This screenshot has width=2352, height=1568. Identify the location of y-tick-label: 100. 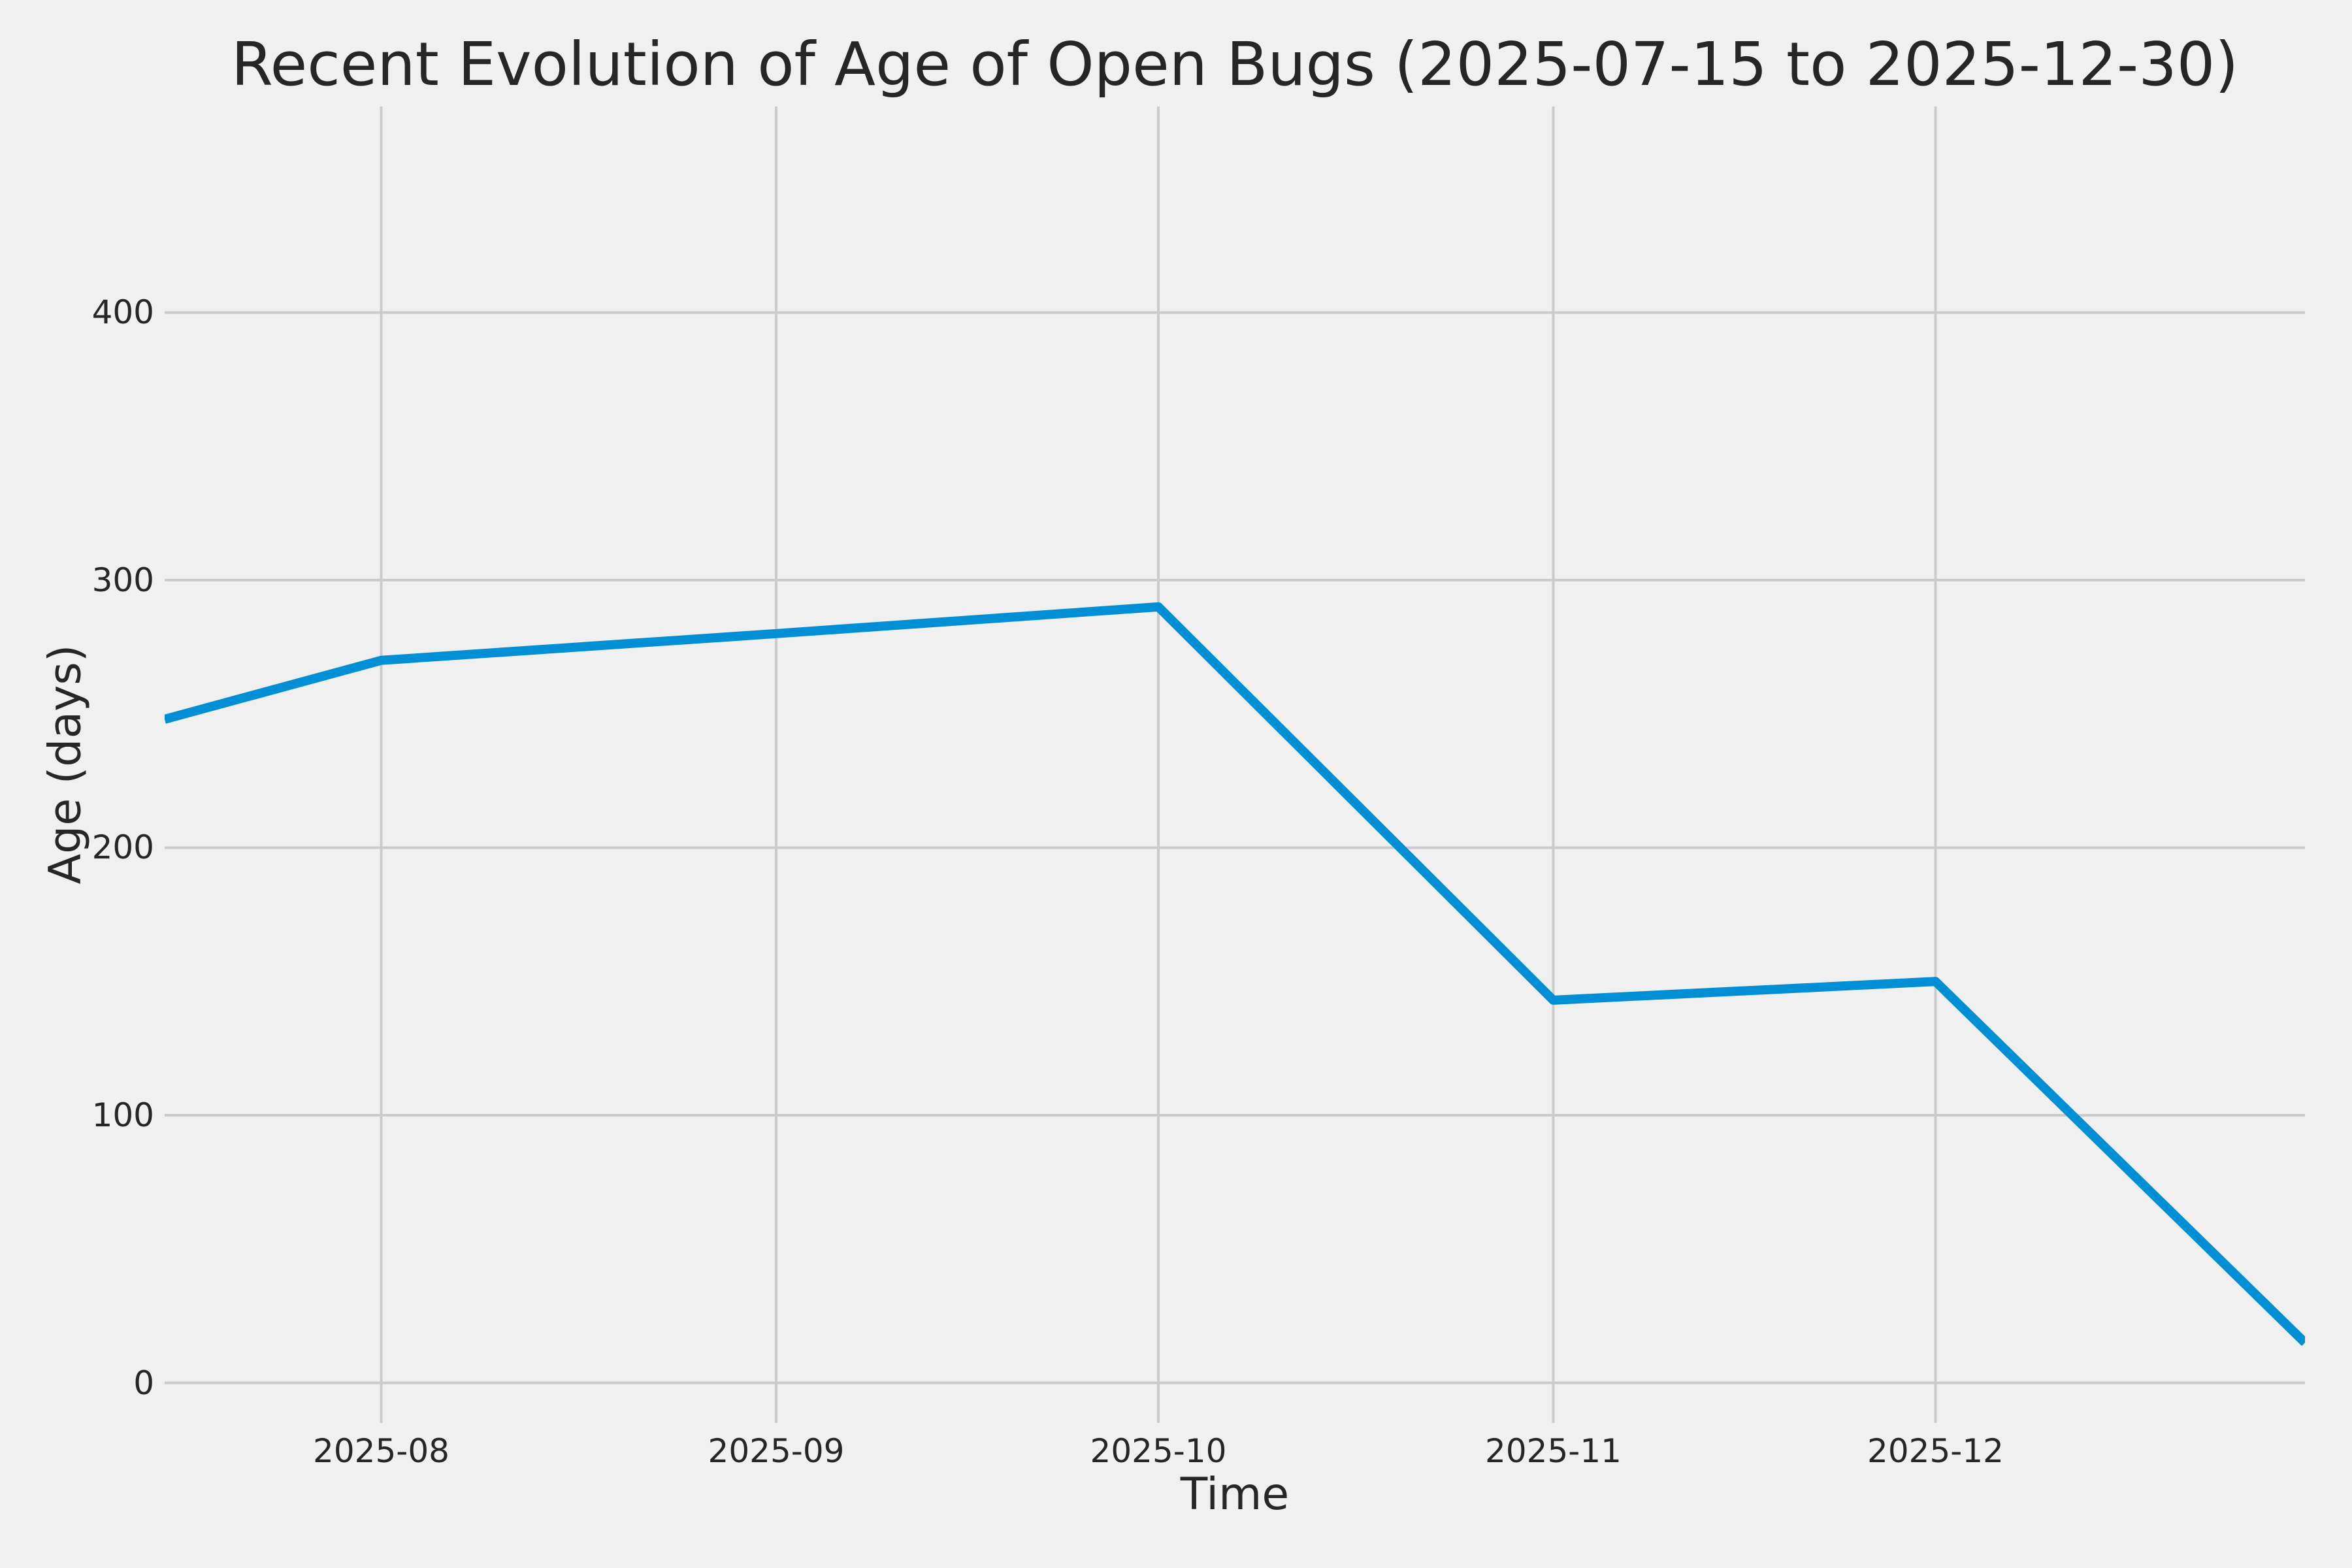
(122, 1115).